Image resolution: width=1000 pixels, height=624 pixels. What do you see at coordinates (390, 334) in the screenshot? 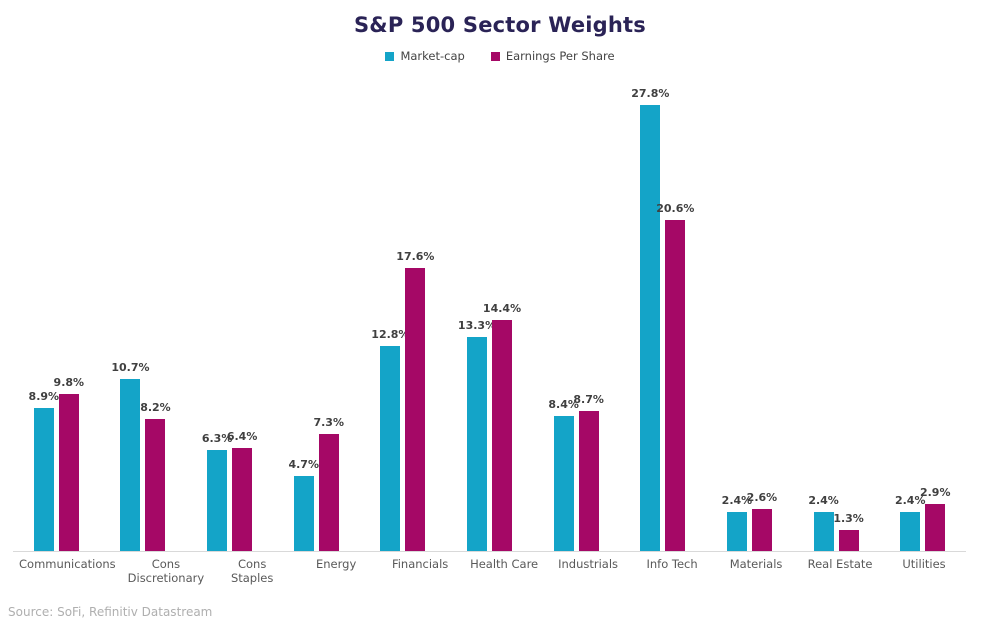
I see `bar-value-label: 12.8%` at bounding box center [390, 334].